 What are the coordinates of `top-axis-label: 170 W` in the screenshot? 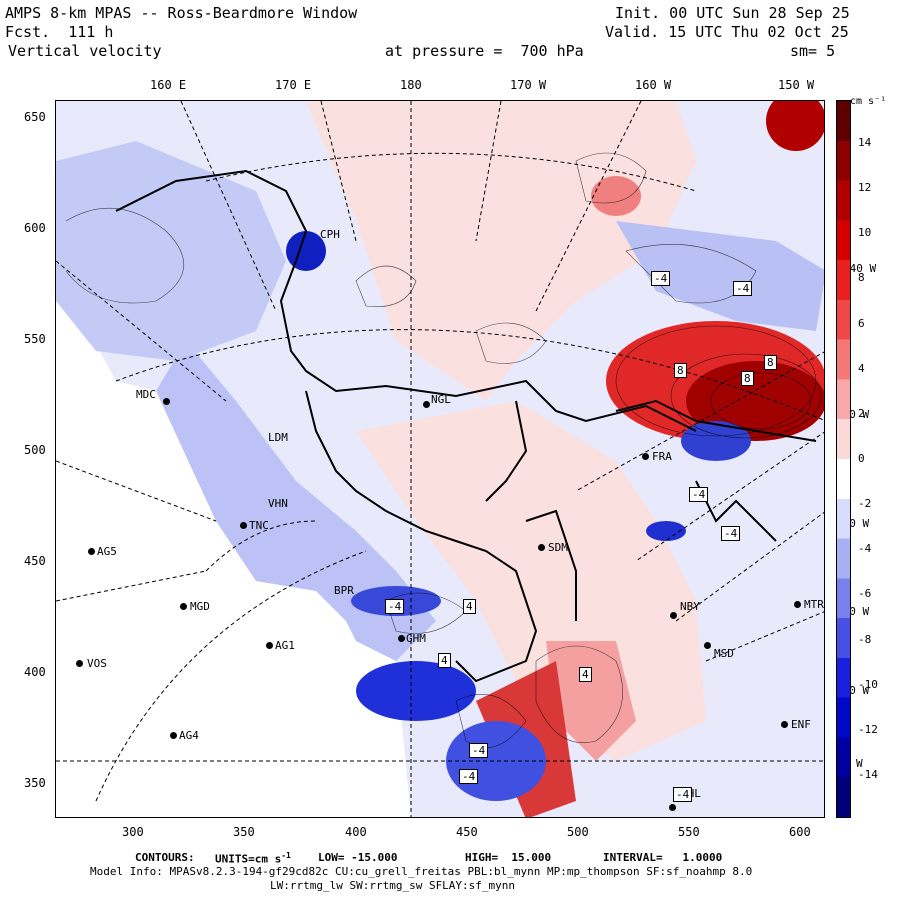 It's located at (528, 85).